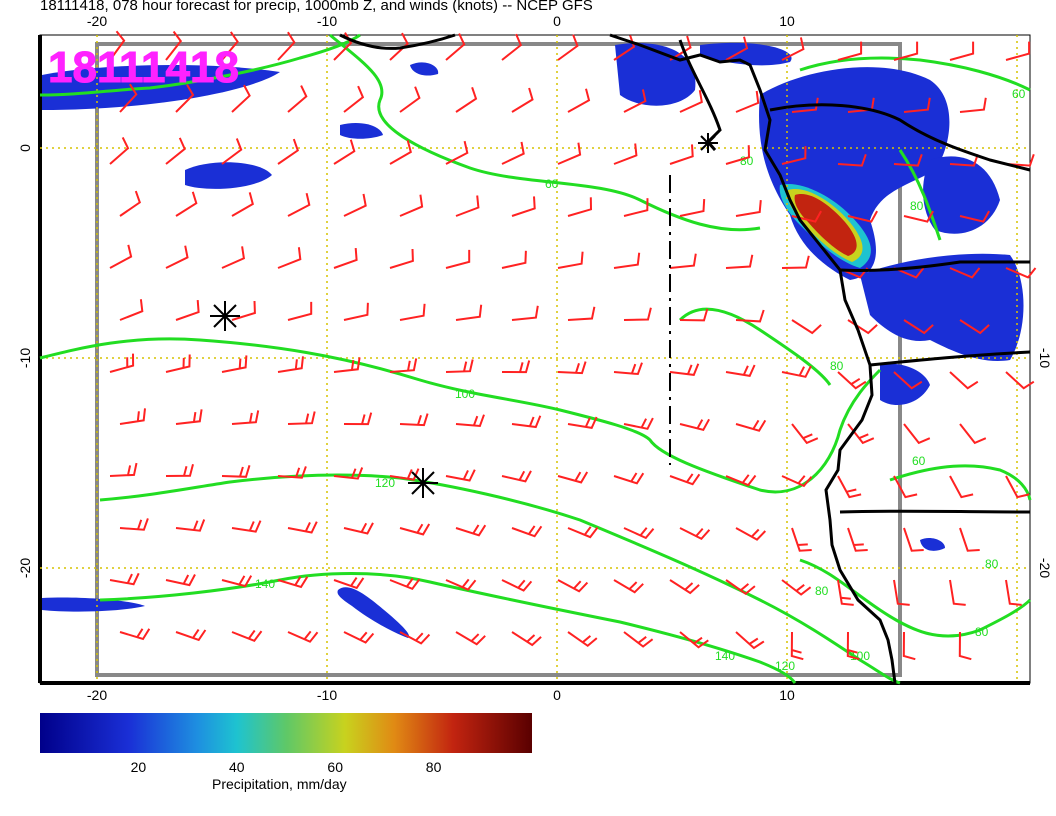 Image resolution: width=1056 pixels, height=816 pixels. What do you see at coordinates (725, 656) in the screenshot?
I see `contour-label: 140` at bounding box center [725, 656].